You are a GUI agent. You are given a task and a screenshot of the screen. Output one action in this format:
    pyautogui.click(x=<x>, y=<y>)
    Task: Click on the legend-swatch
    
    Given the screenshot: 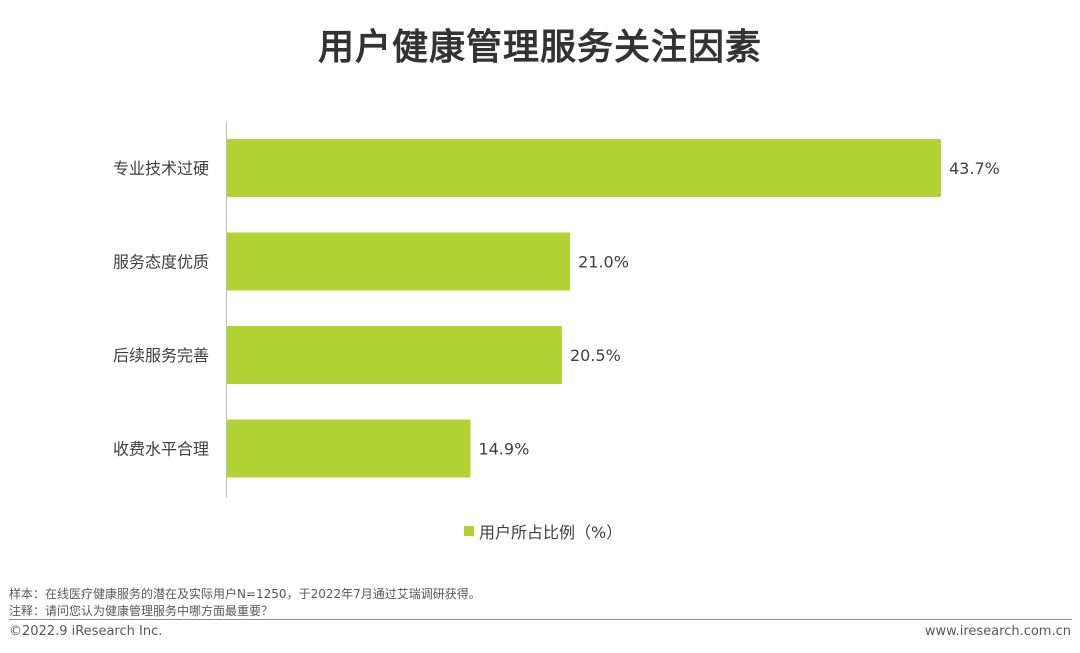 What is the action you would take?
    pyautogui.click(x=469, y=531)
    